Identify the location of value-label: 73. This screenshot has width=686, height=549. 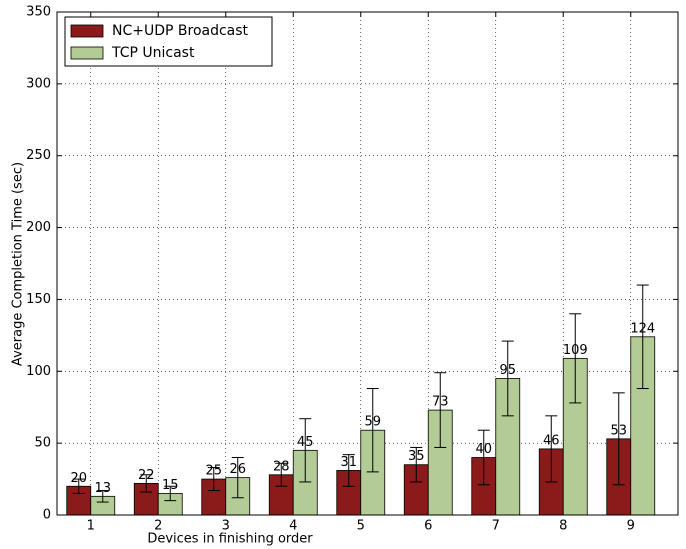
(440, 402).